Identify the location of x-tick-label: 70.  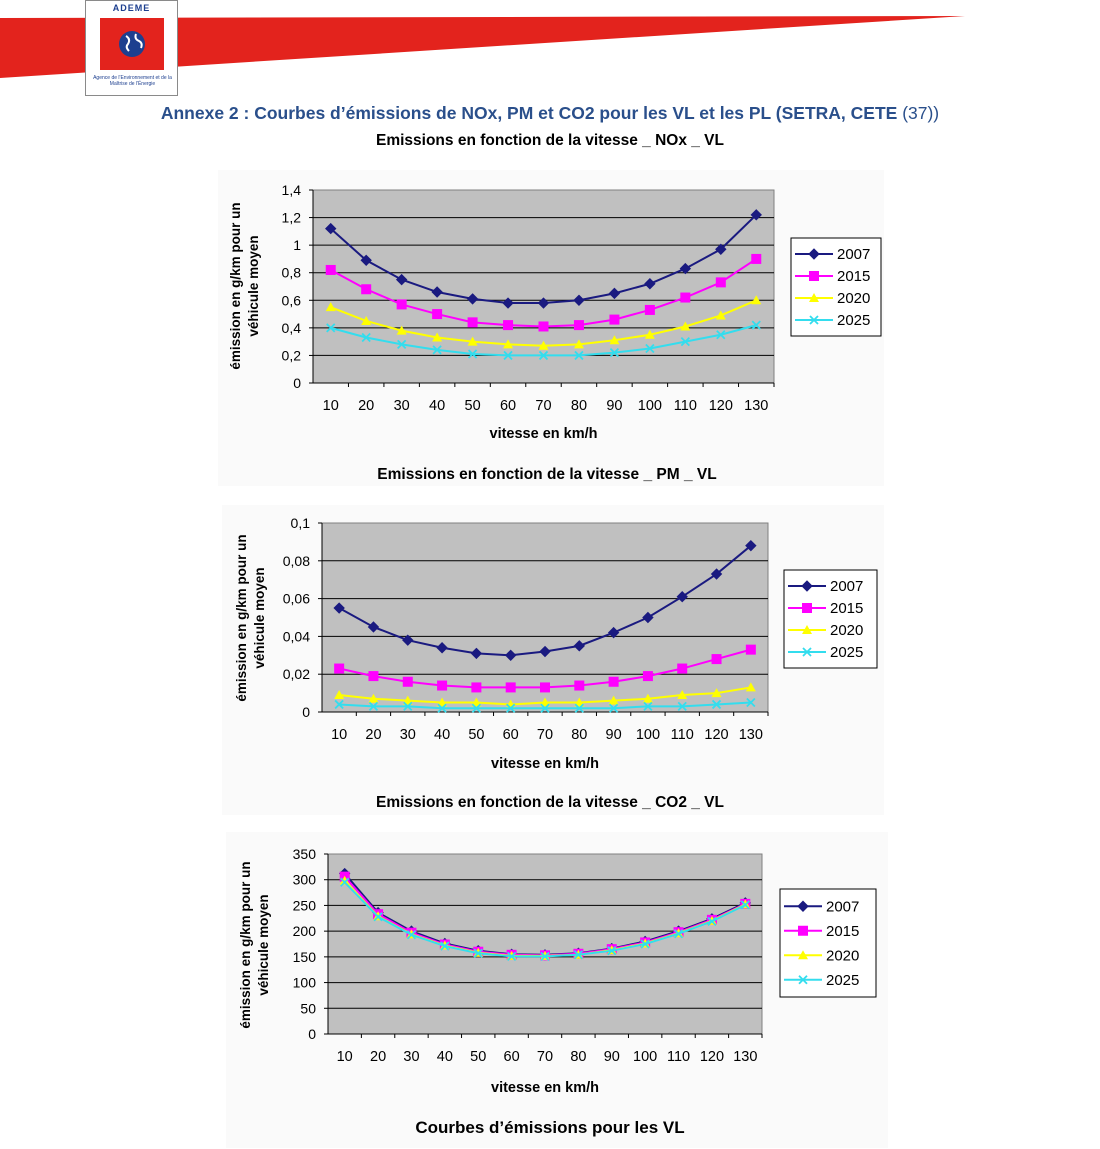
(543, 406).